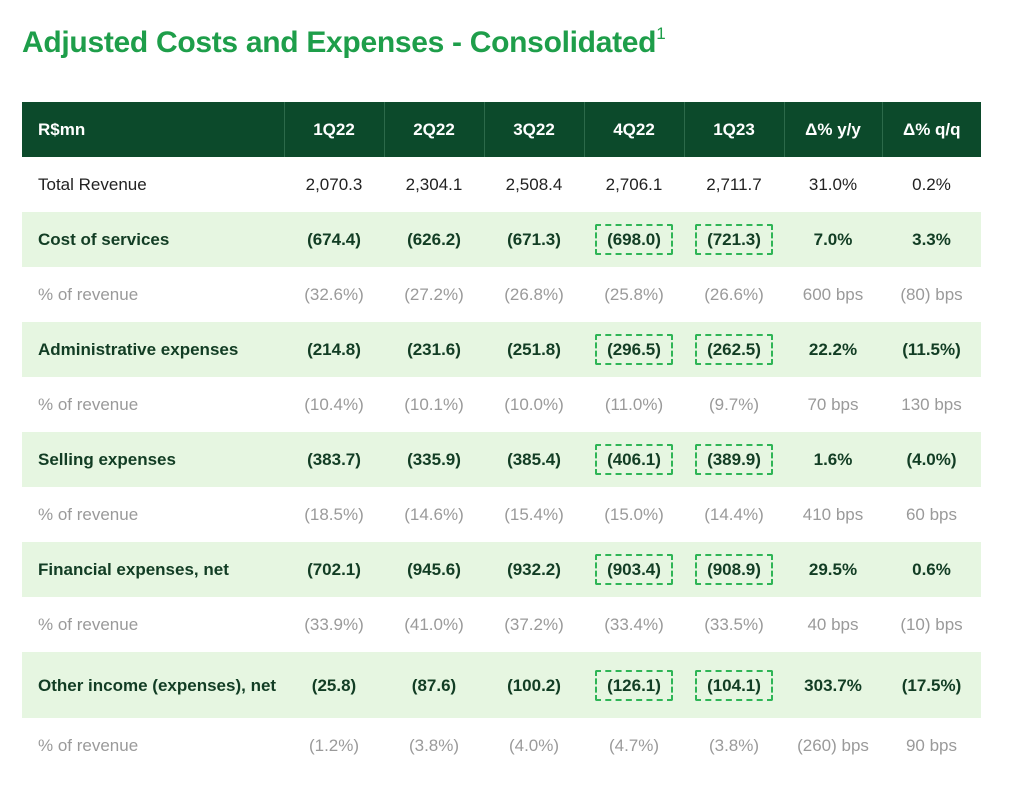 This screenshot has height=788, width=1013. Describe the element at coordinates (534, 404) in the screenshot. I see `table-cell: (10.0%)` at that location.